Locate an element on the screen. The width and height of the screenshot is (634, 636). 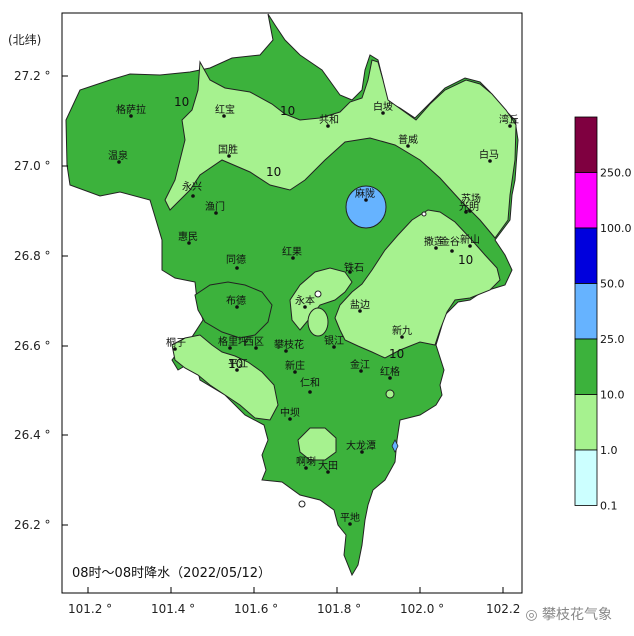
x-tick-label: 101.6 ° is located at coordinates (256, 609).